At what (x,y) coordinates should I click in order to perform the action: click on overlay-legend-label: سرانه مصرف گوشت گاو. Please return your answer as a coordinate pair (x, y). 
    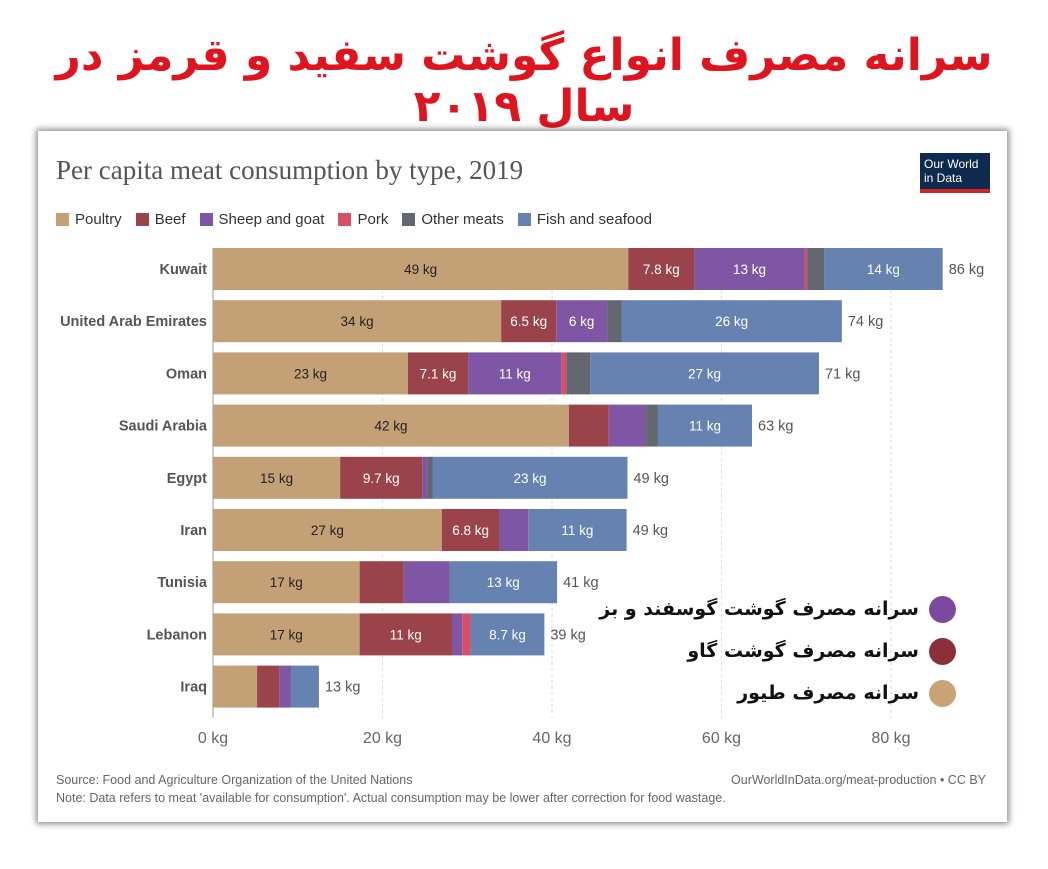
    Looking at the image, I should click on (803, 651).